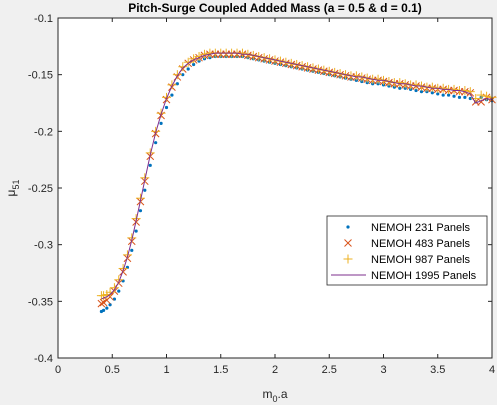  I want to click on x-tick-label: 2, so click(275, 370).